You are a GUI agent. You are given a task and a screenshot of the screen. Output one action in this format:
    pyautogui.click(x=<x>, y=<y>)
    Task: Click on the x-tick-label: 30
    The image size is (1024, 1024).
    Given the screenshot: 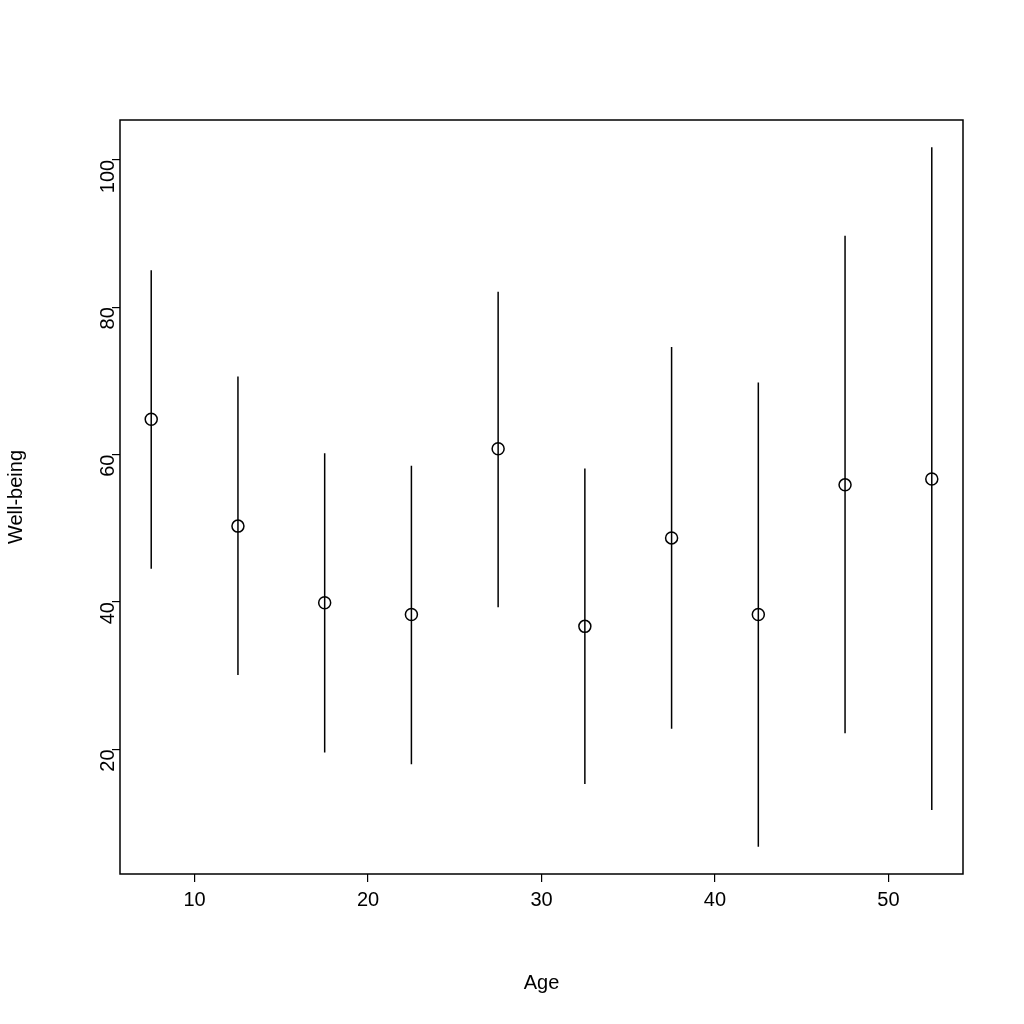 What is the action you would take?
    pyautogui.click(x=541, y=898)
    